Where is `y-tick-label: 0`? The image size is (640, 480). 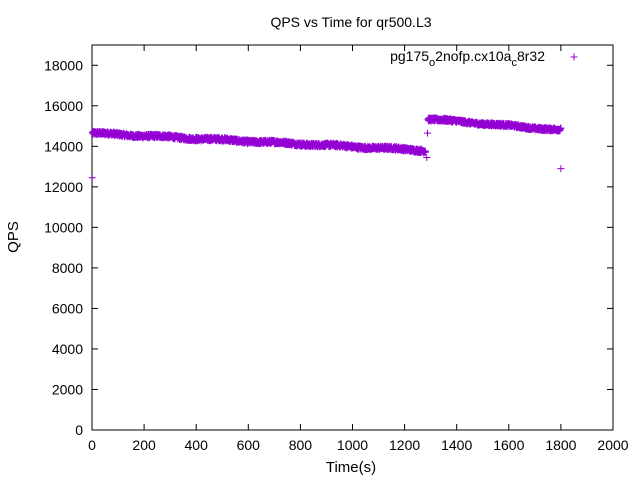 y-tick-label: 0 is located at coordinates (79, 430).